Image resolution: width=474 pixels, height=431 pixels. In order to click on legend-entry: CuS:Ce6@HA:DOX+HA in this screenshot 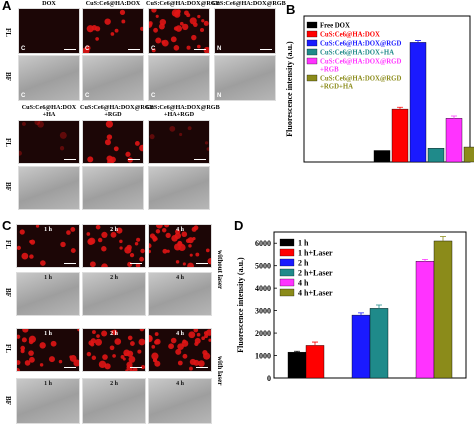, I will do `click(350, 52)`.